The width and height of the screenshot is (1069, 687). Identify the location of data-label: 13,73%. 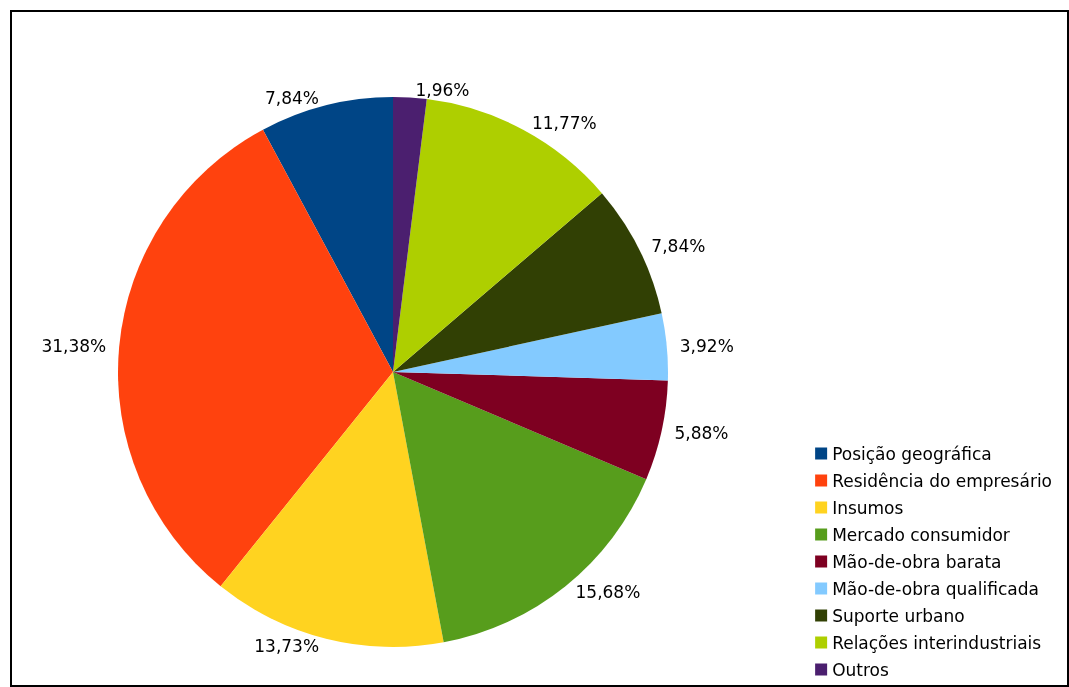
(287, 646).